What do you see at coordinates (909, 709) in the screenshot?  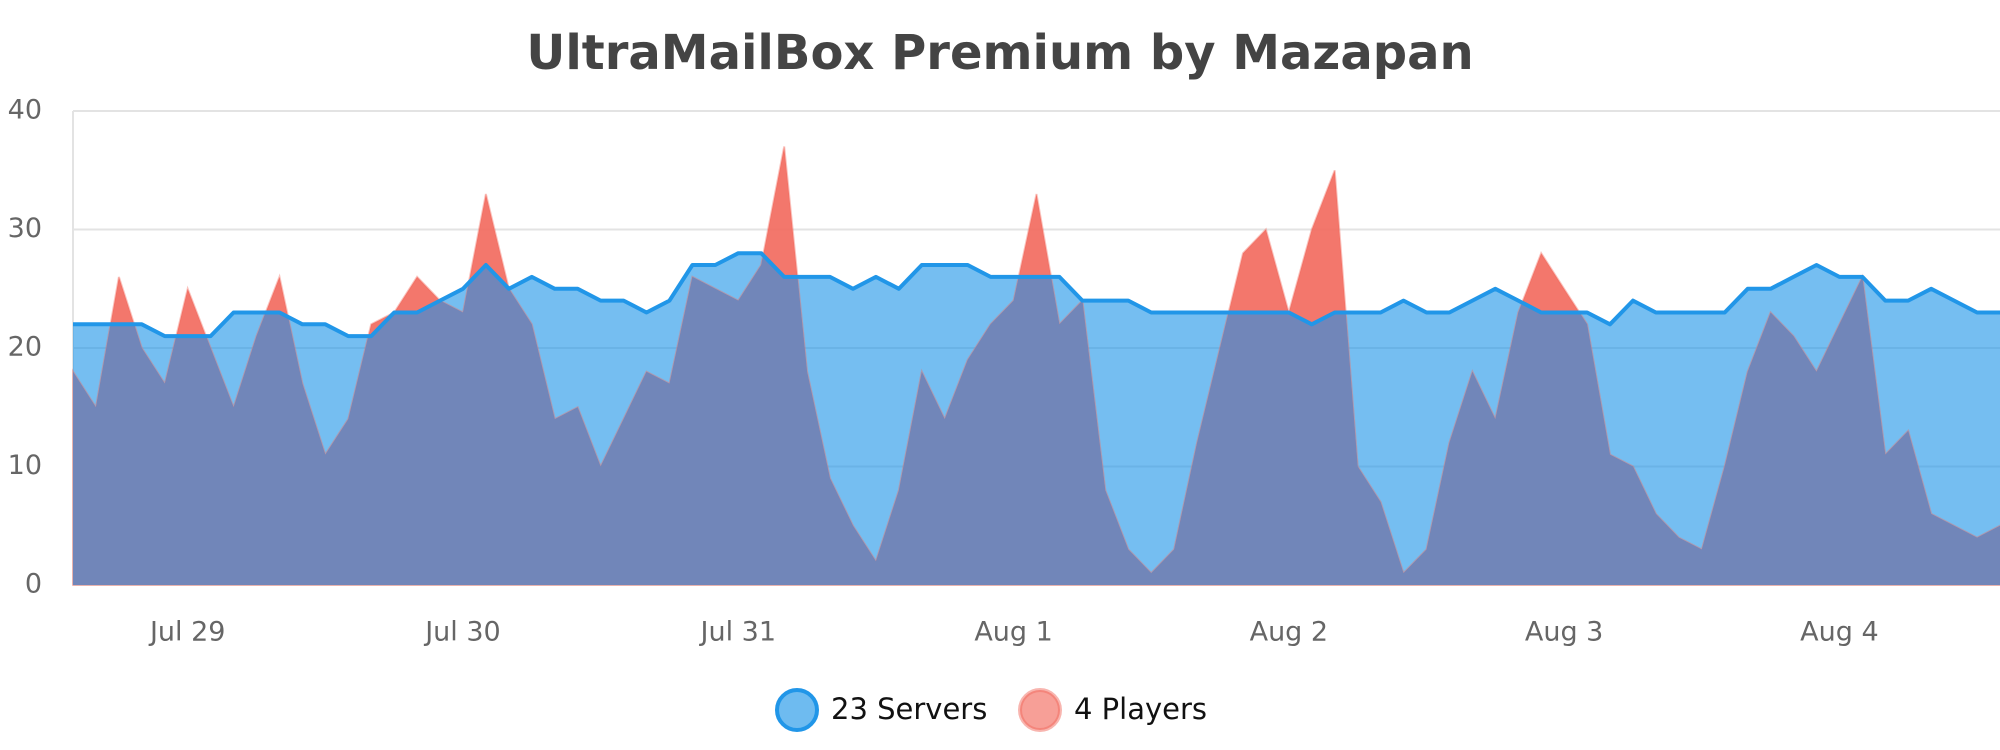 I see `legend-label: 23 Servers` at bounding box center [909, 709].